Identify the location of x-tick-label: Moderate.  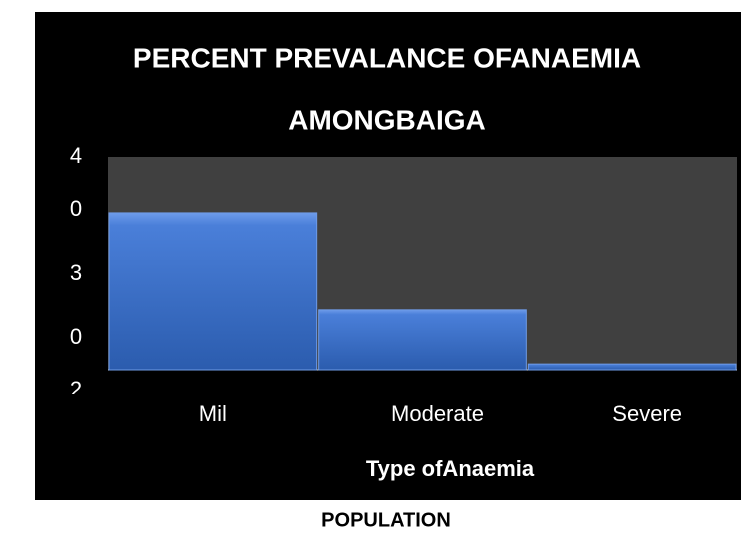
(437, 413).